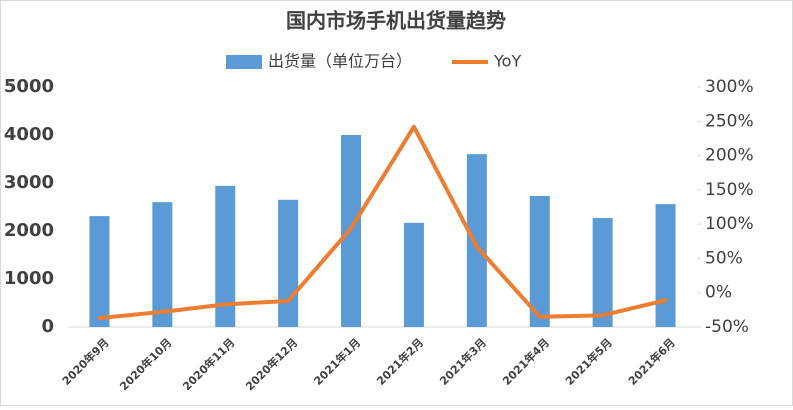 This screenshot has height=410, width=793. Describe the element at coordinates (729, 190) in the screenshot. I see `y2-tick-label: 150%` at that location.